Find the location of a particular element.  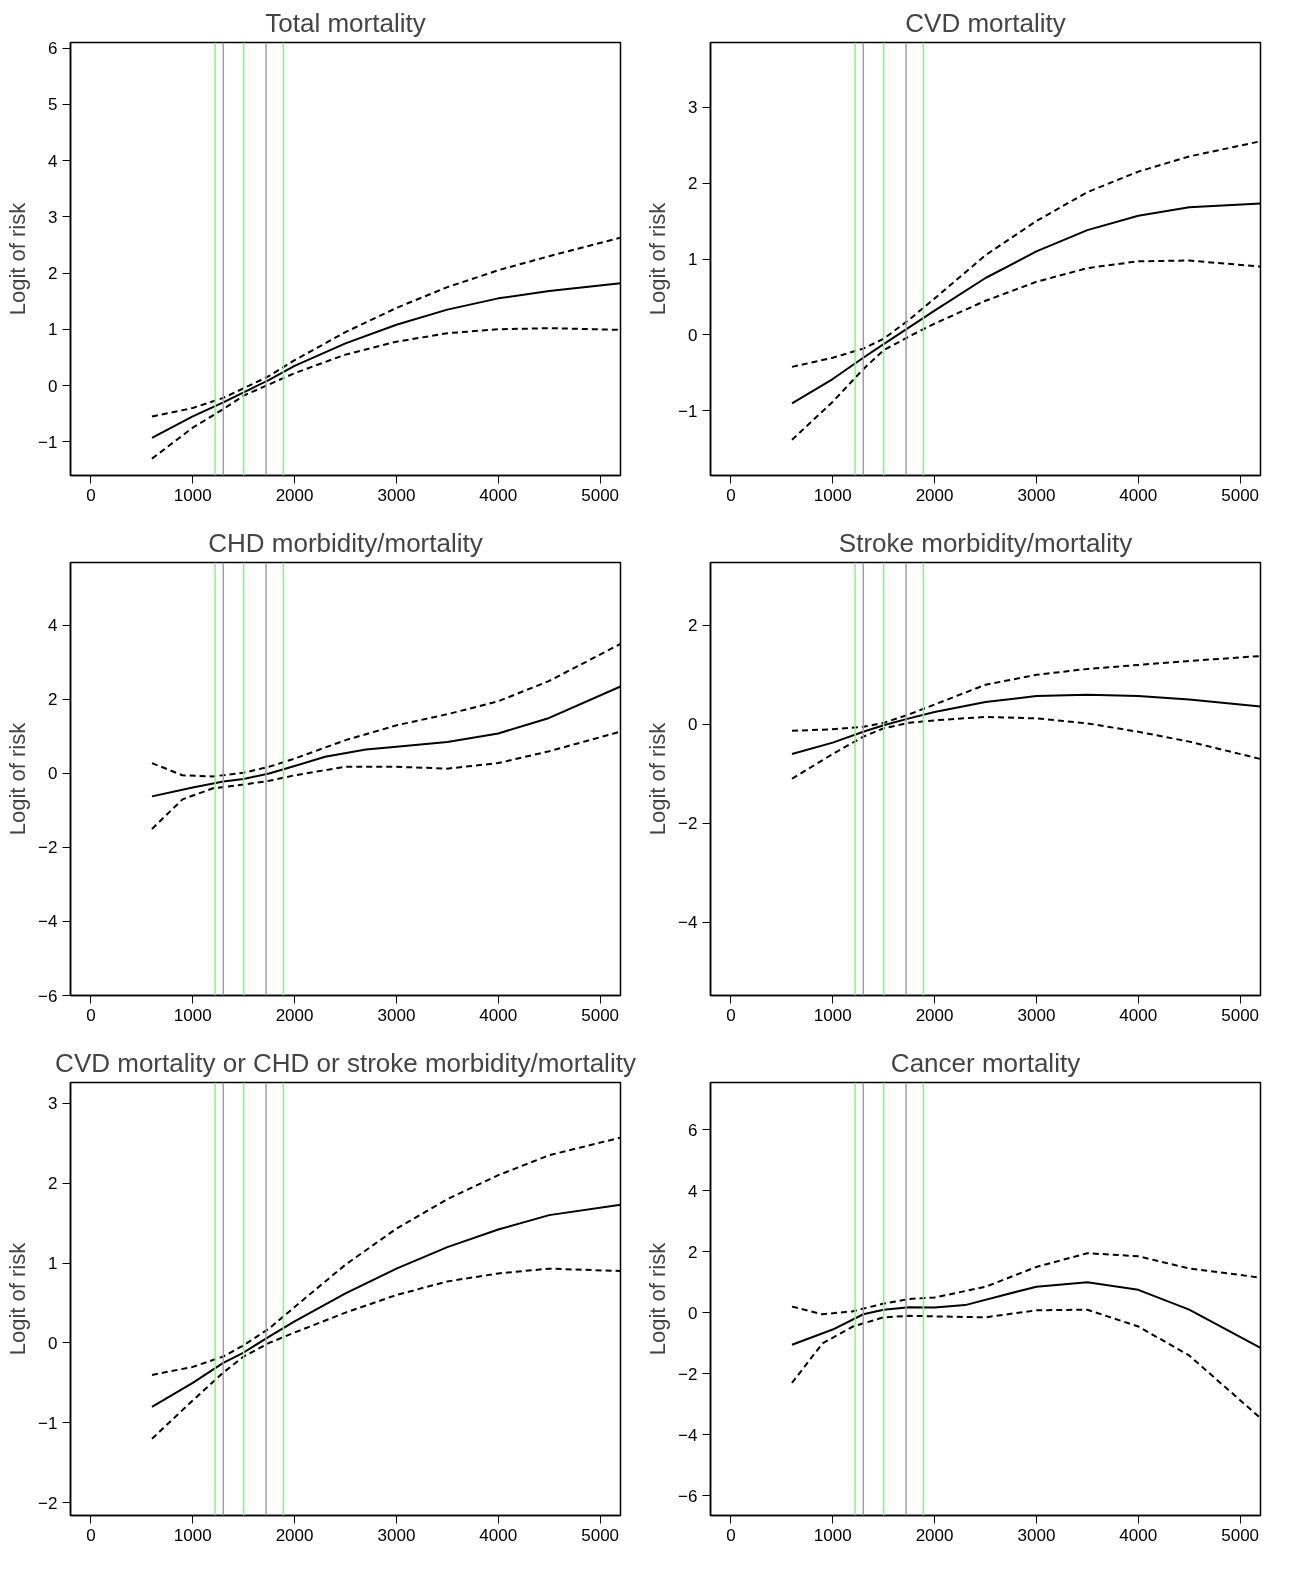

chart-title: CHD morbidity/mortality is located at coordinates (345, 542).